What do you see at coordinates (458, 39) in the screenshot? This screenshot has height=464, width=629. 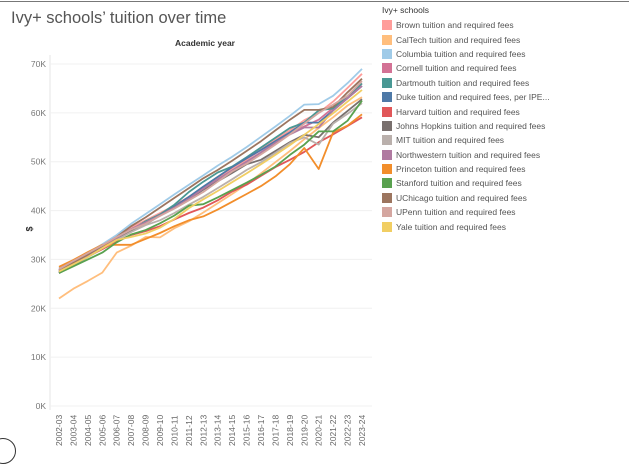 I see `legend-label: CalTech tuition and required fees` at bounding box center [458, 39].